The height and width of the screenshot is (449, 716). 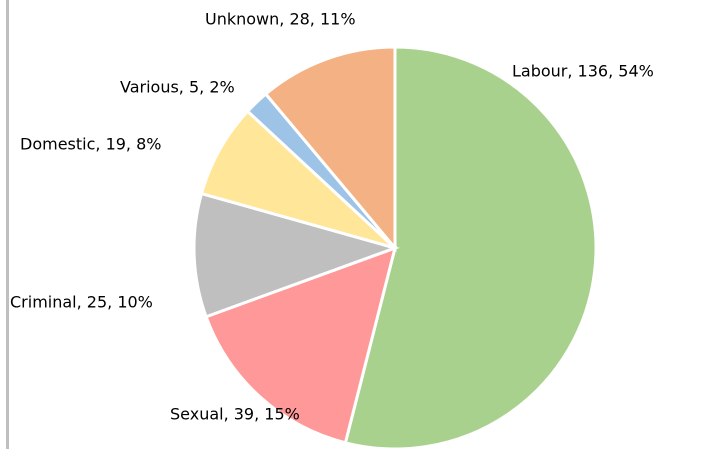 What do you see at coordinates (235, 414) in the screenshot?
I see `data-label: Sexual, 39, 15%` at bounding box center [235, 414].